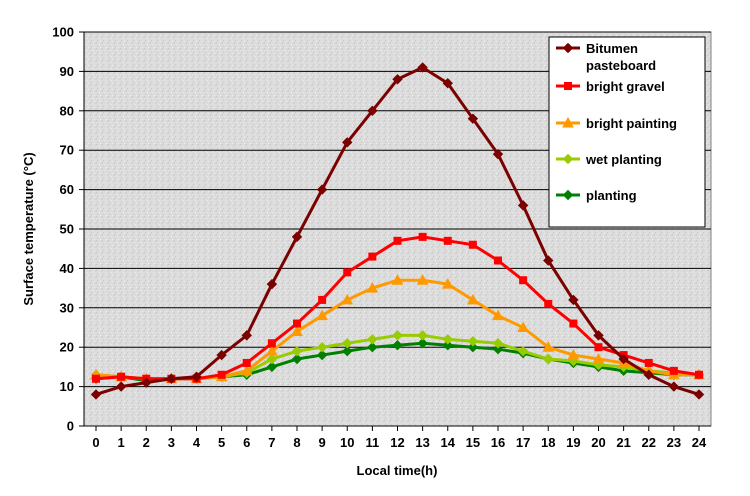 Image resolution: width=750 pixels, height=496 pixels. Describe the element at coordinates (523, 442) in the screenshot. I see `x-tick-label: 17` at that location.